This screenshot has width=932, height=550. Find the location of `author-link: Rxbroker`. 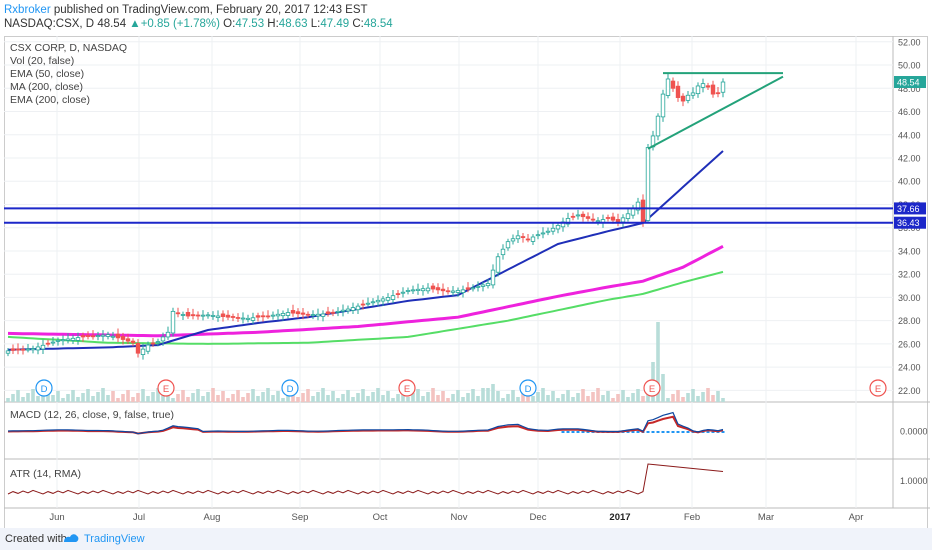

author-link: Rxbroker is located at coordinates (27, 10).